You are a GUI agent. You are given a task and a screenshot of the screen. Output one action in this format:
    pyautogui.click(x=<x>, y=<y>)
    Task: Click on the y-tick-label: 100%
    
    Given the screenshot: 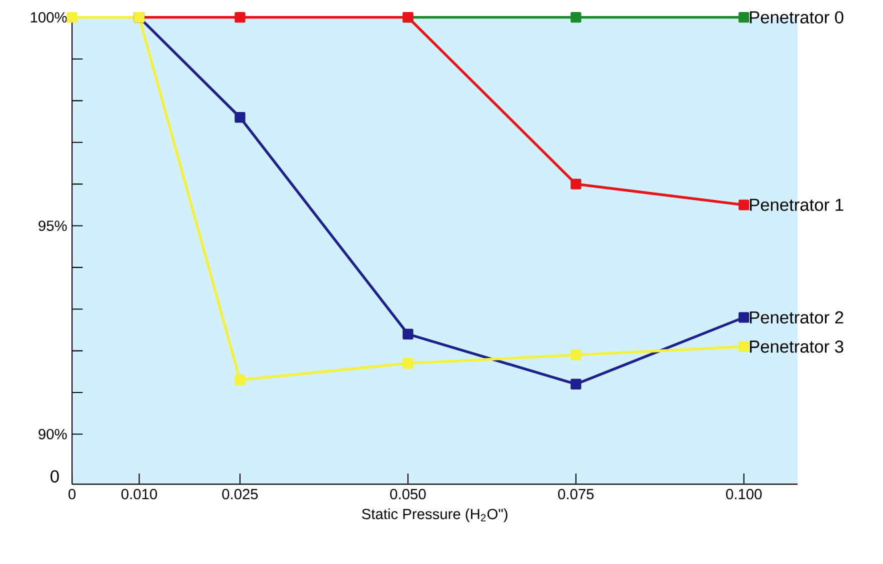 What is the action you would take?
    pyautogui.click(x=48, y=17)
    